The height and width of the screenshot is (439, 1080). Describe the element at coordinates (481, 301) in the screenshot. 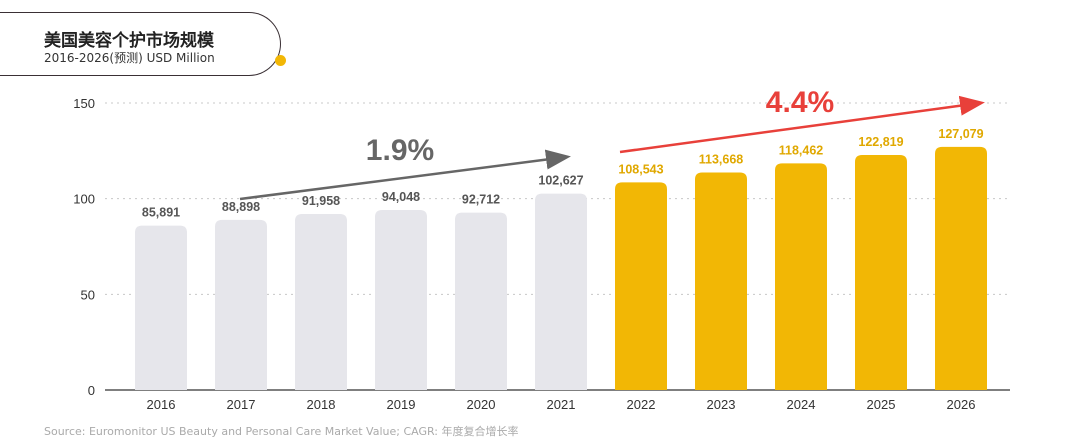

I see `bar-2020` at that location.